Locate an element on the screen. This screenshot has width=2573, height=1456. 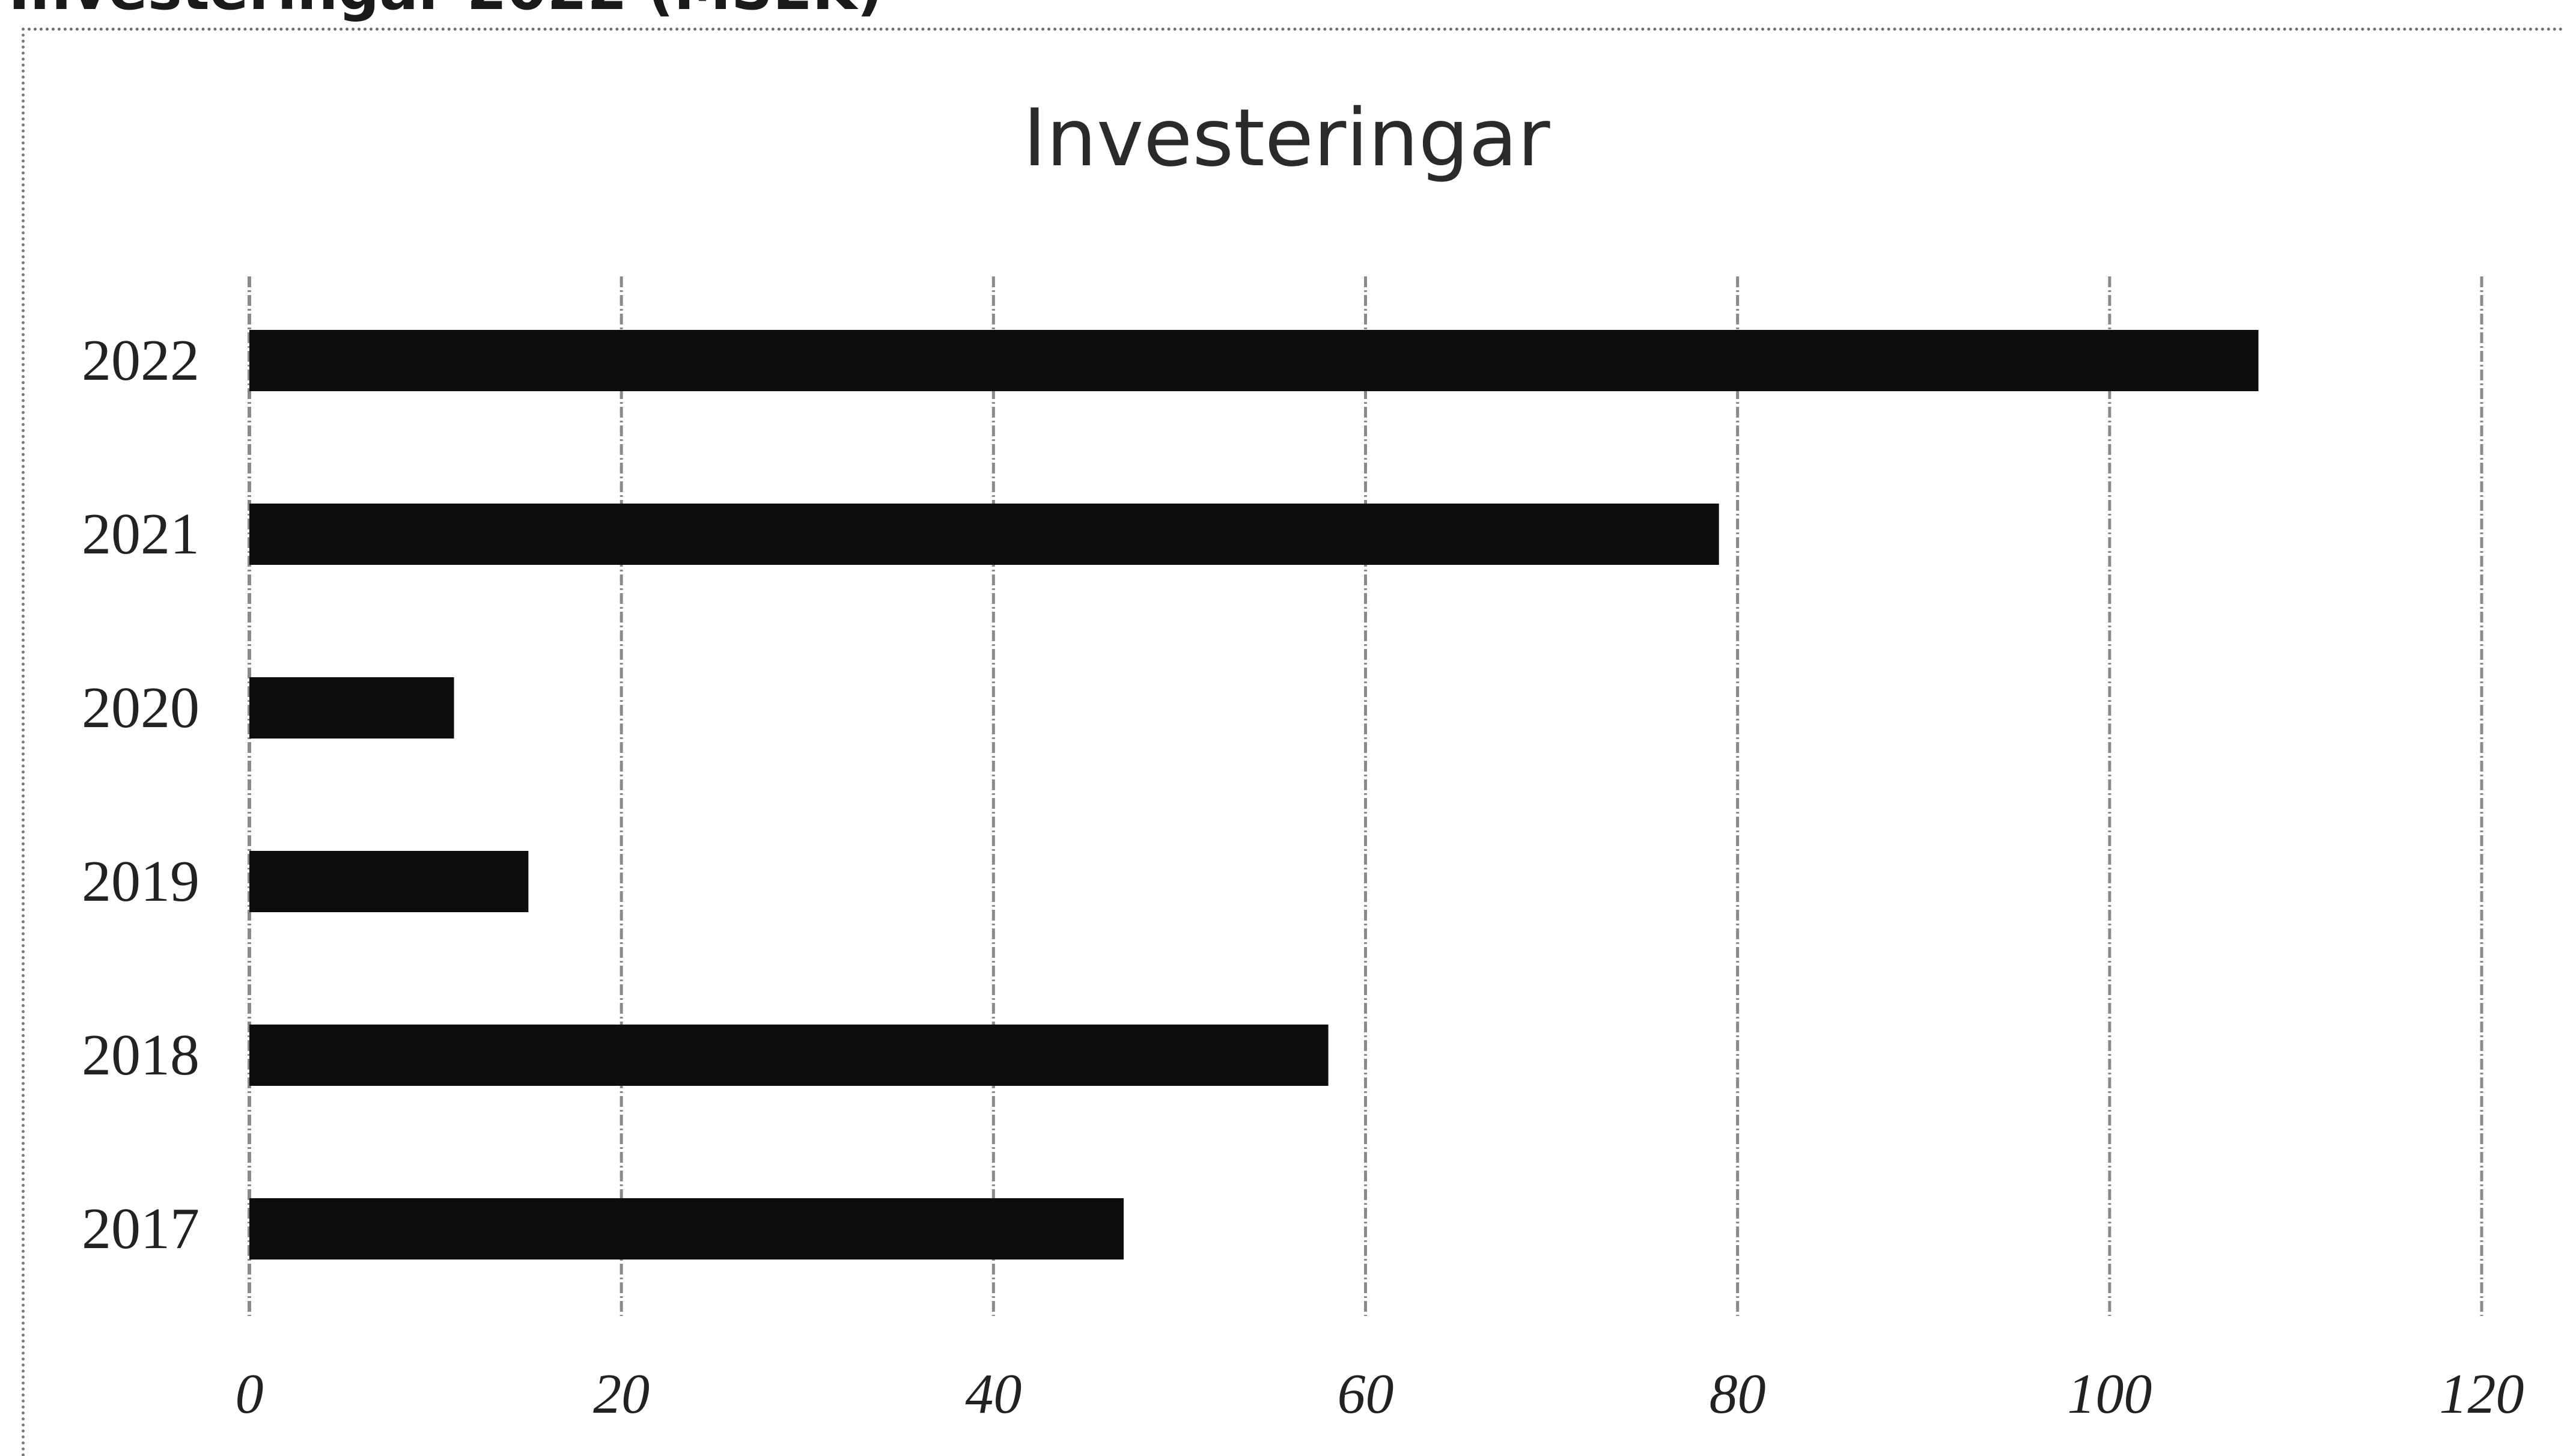
bar-2021 is located at coordinates (984, 535).